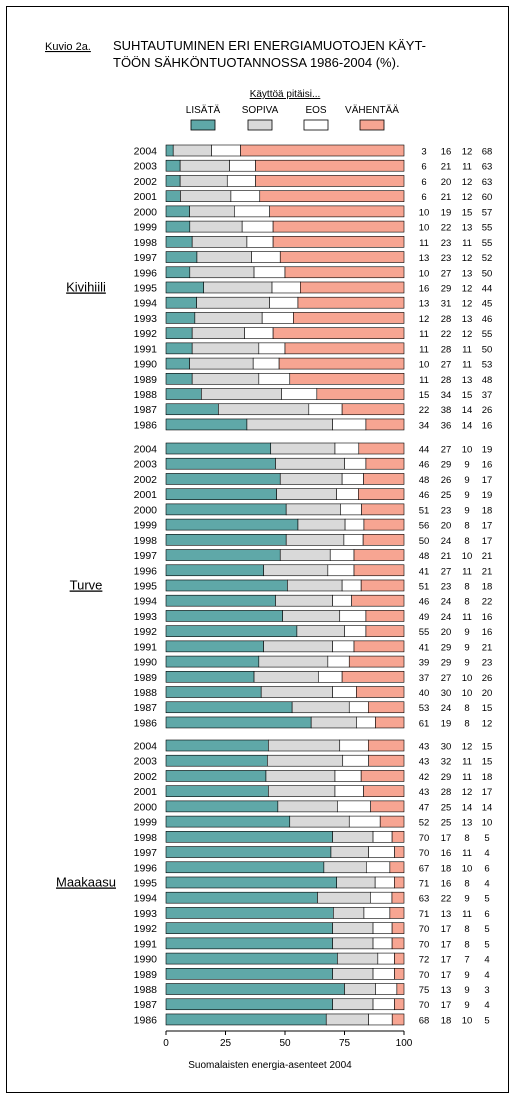 The width and height of the screenshot is (516, 1098). Describe the element at coordinates (146, 747) in the screenshot. I see `year-label: 2004` at that location.